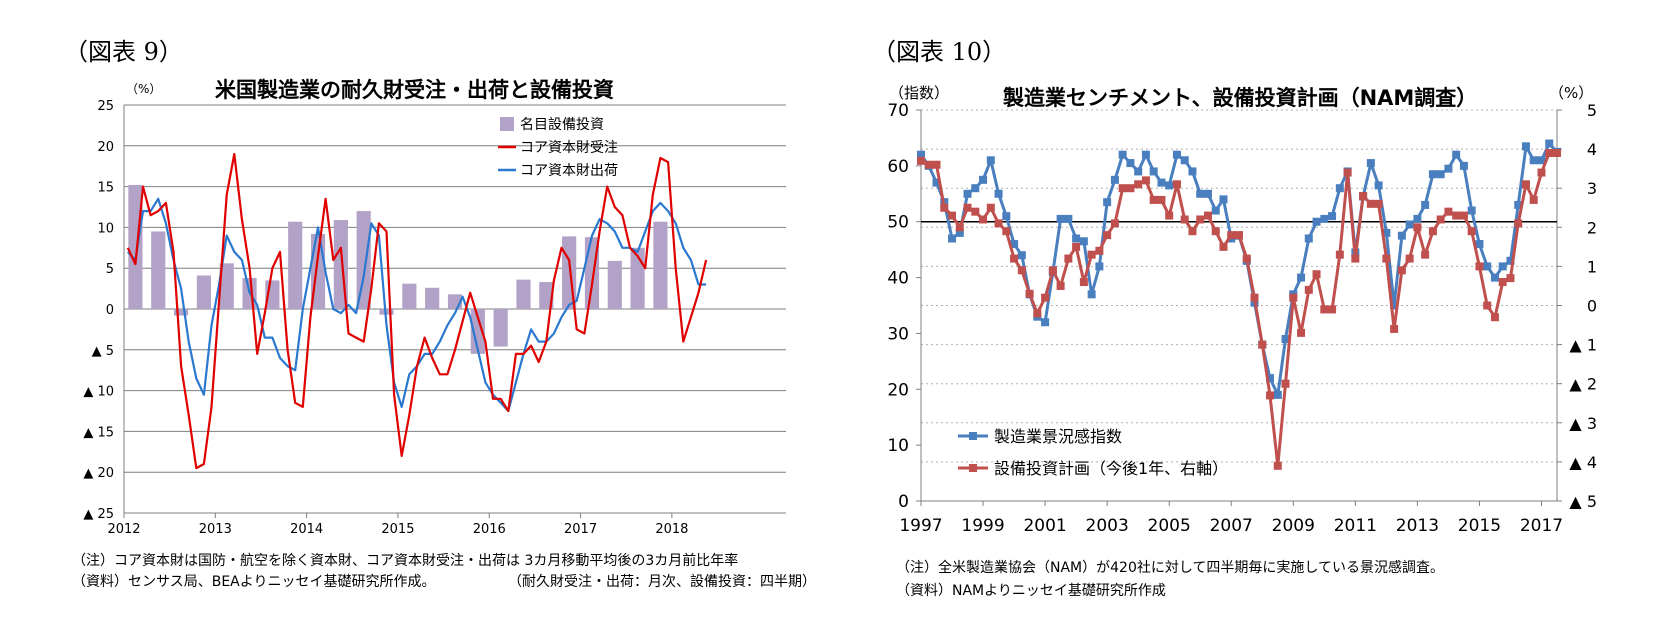  Describe the element at coordinates (1044, 526) in the screenshot. I see `x-tick-label: 2001` at that location.